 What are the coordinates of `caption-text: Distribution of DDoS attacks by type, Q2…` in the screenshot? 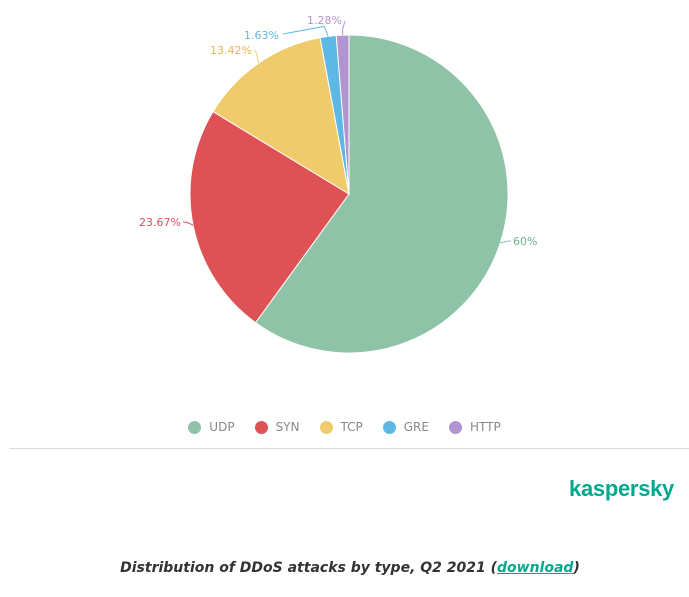 It's located at (309, 568).